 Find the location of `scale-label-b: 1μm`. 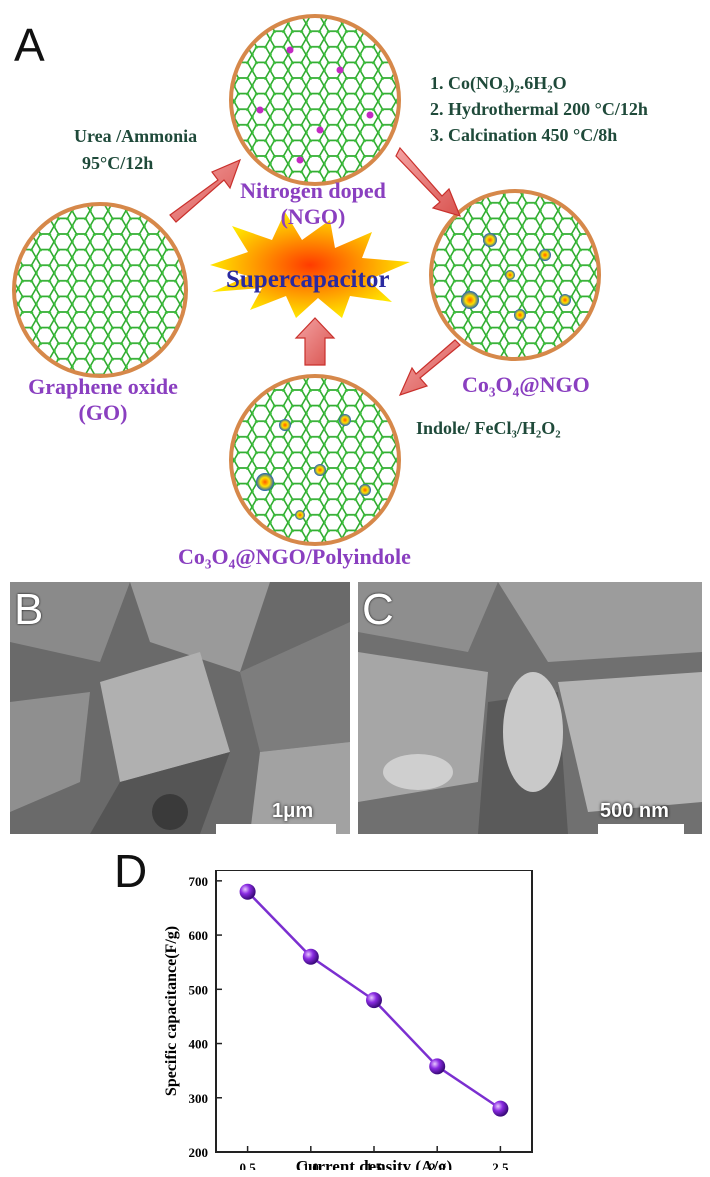

scale-label-b: 1μm is located at coordinates (293, 811).